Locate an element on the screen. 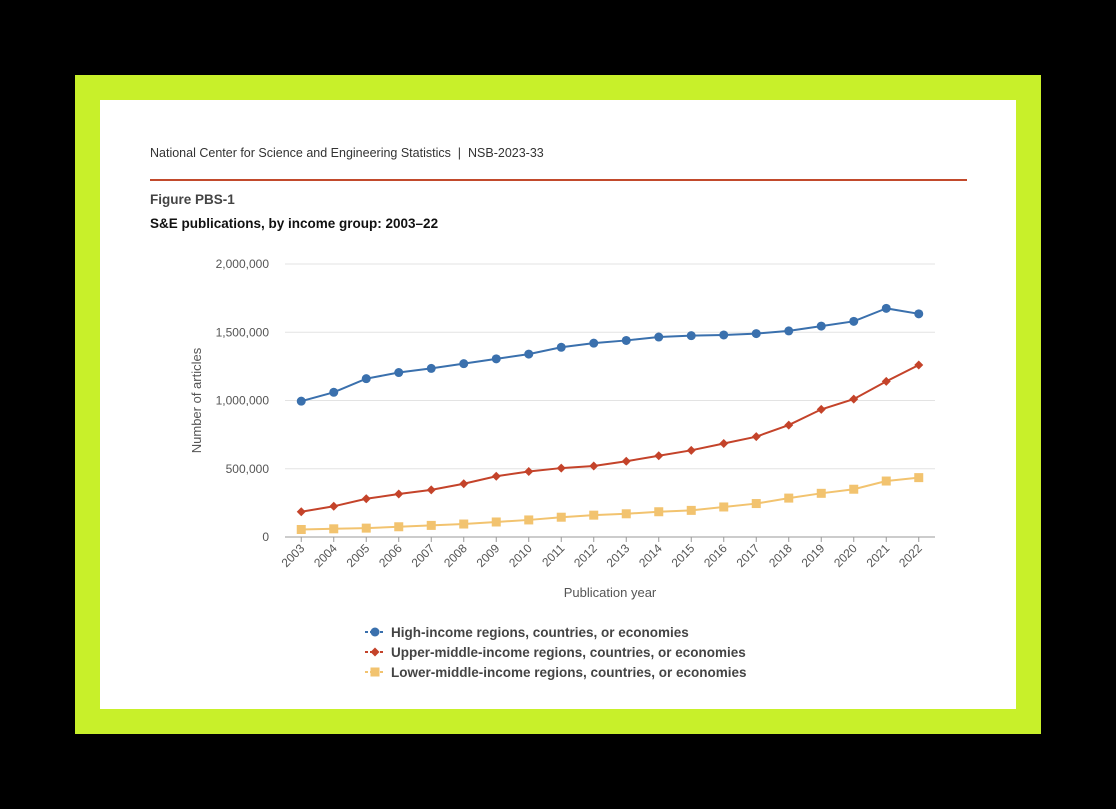  x-tick-label: 2015 is located at coordinates (683, 555).